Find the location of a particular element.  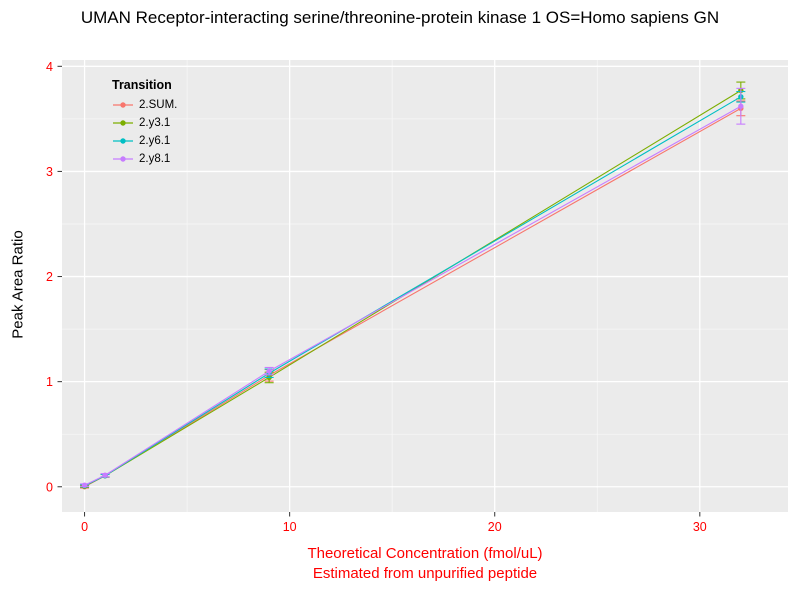

x-tick-label: 0 is located at coordinates (84, 527).